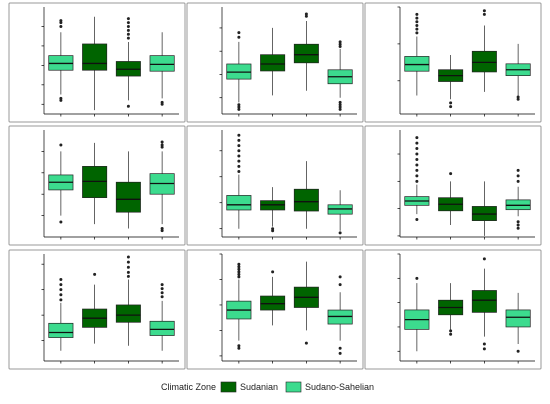 The image size is (550, 404). I want to click on legend-label-sudano-sahelian: Sudano-Sahelian, so click(339, 387).